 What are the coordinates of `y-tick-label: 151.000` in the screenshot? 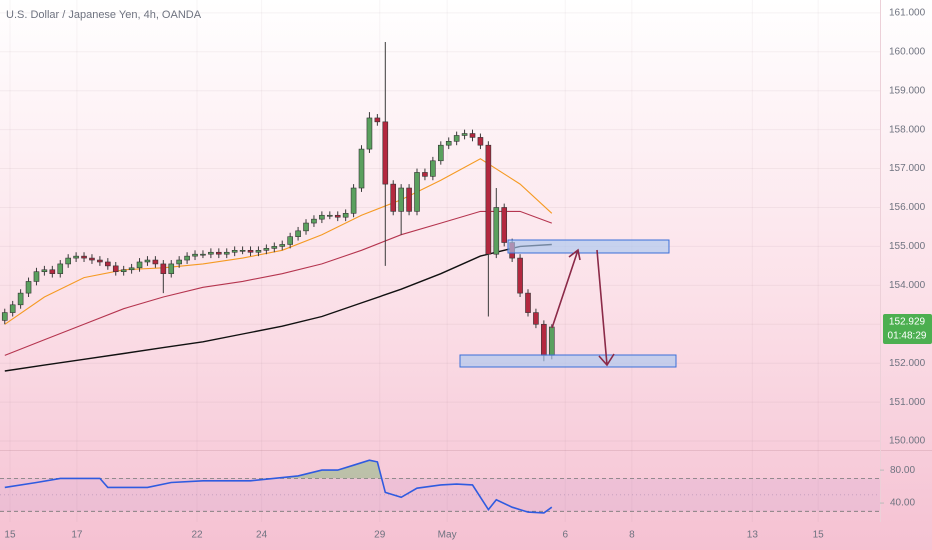 It's located at (907, 402).